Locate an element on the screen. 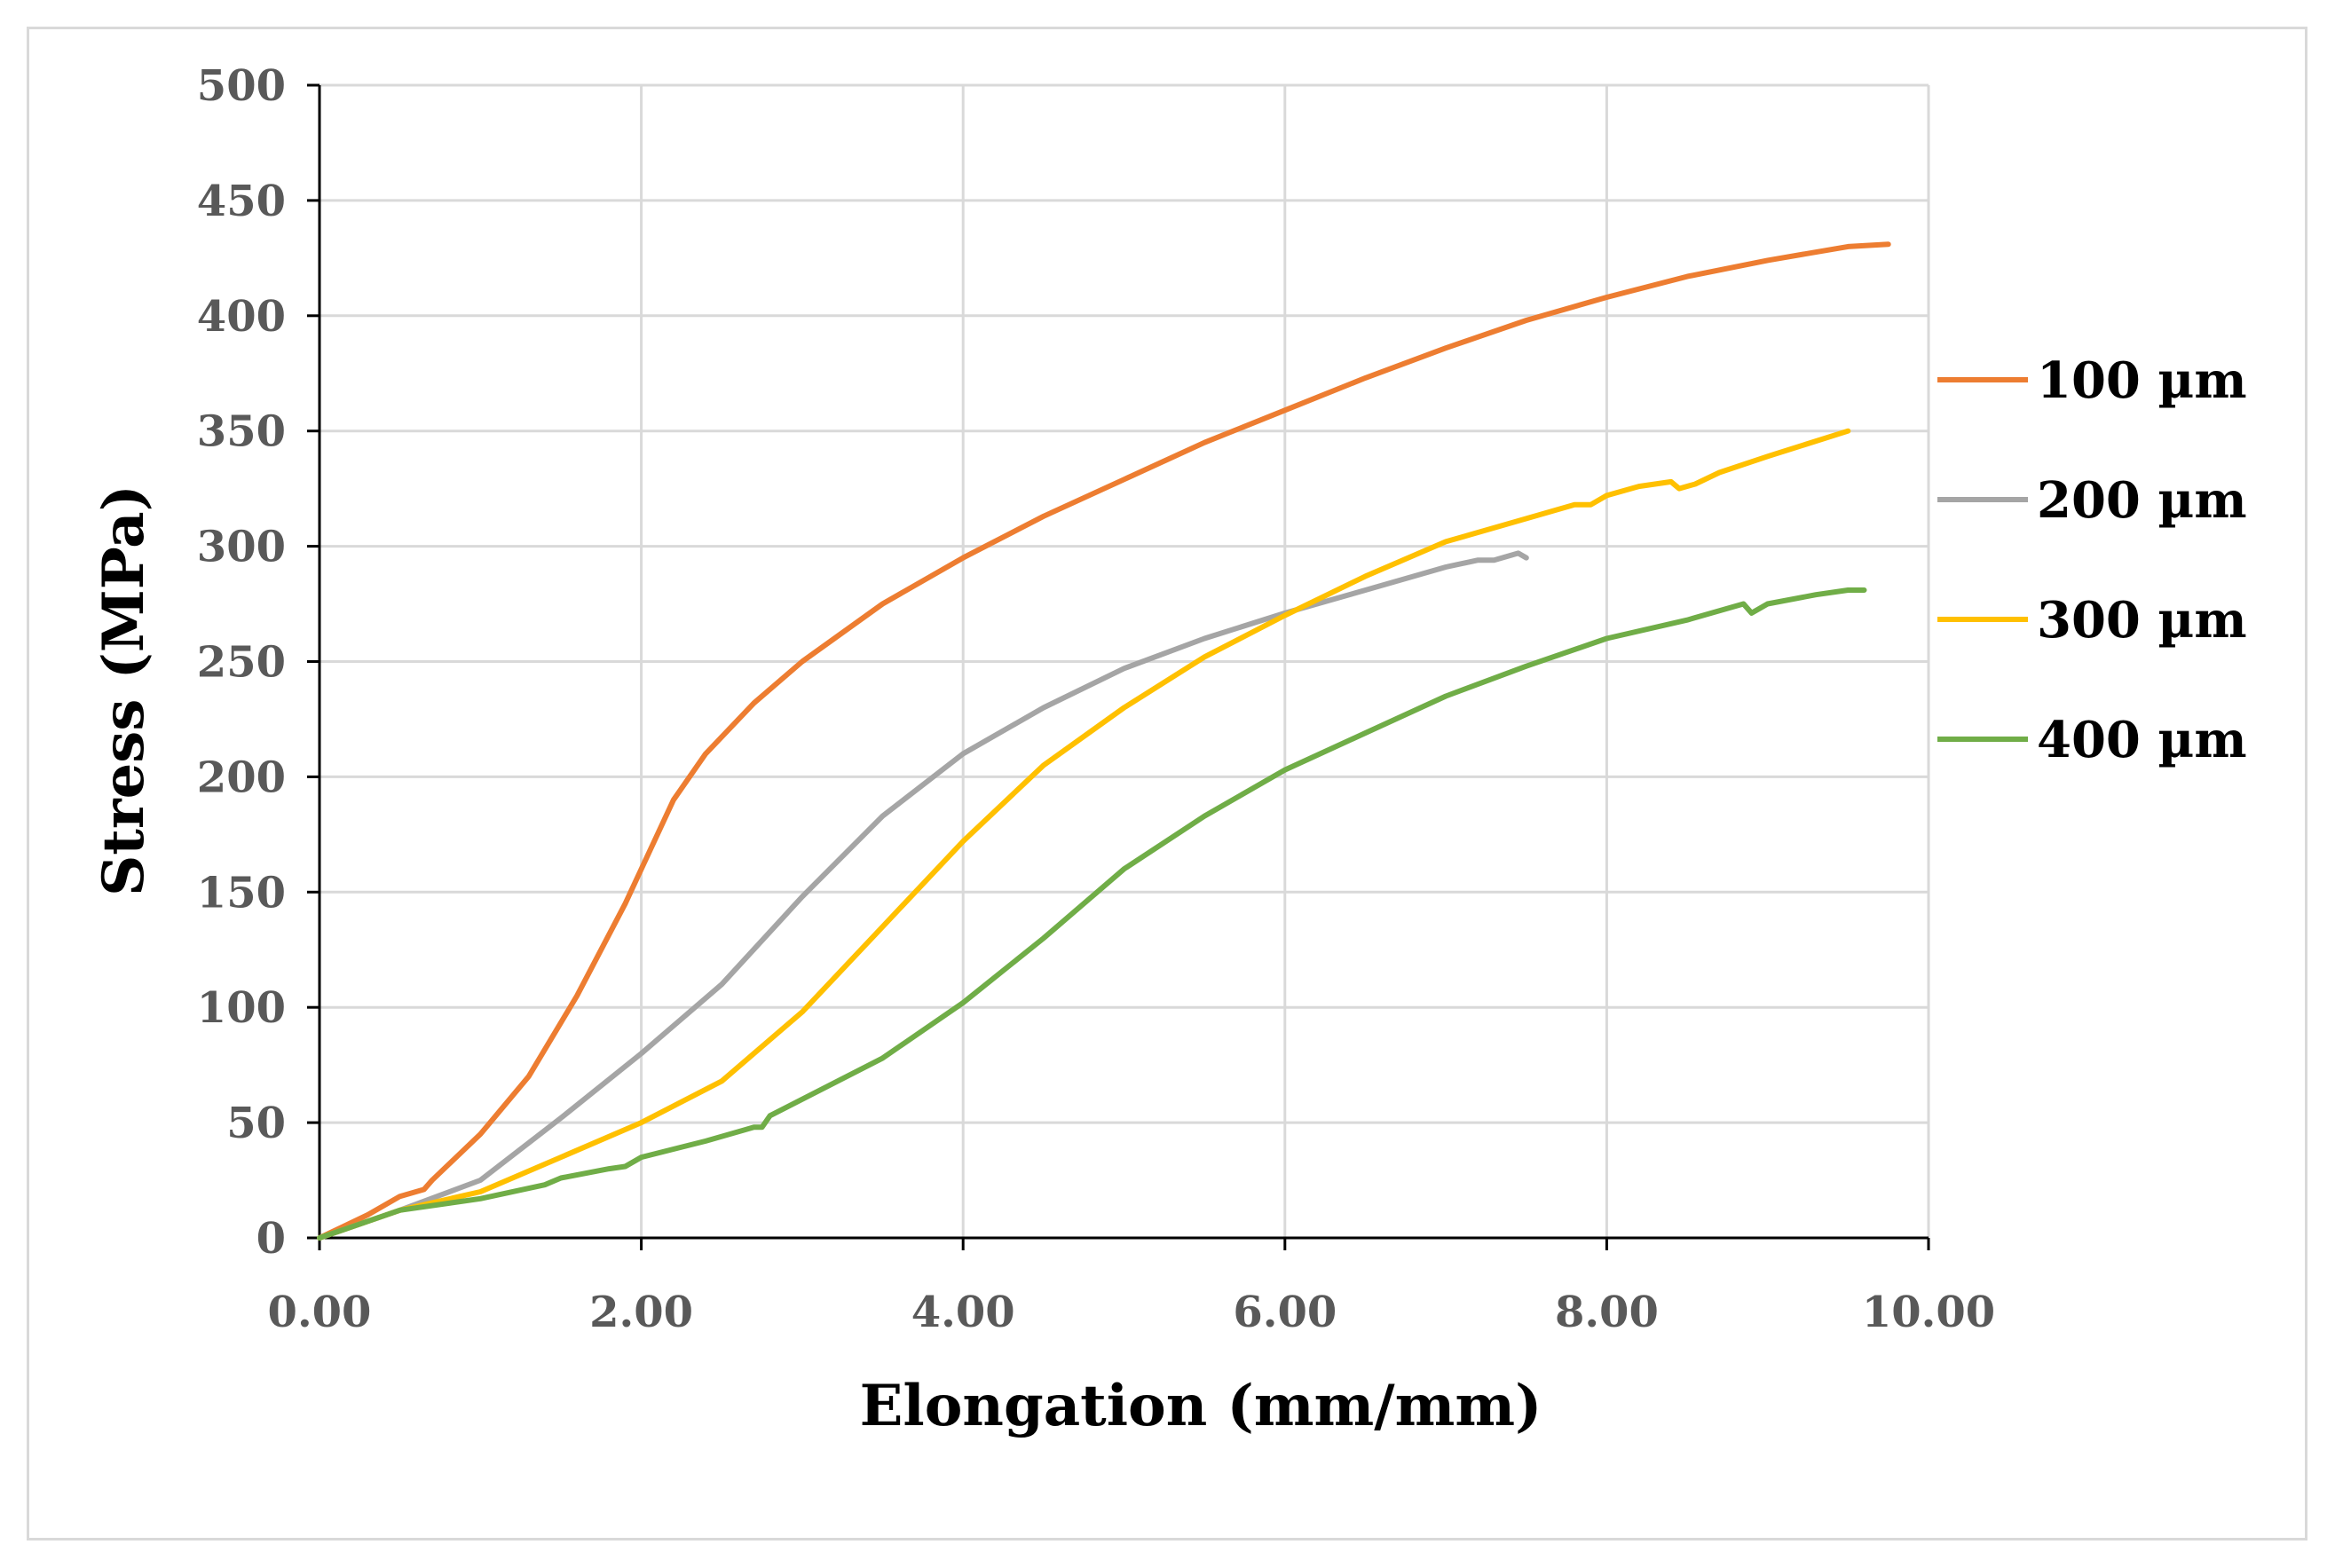 The width and height of the screenshot is (2335, 1568). y-tick-label: 100 is located at coordinates (241, 1008).